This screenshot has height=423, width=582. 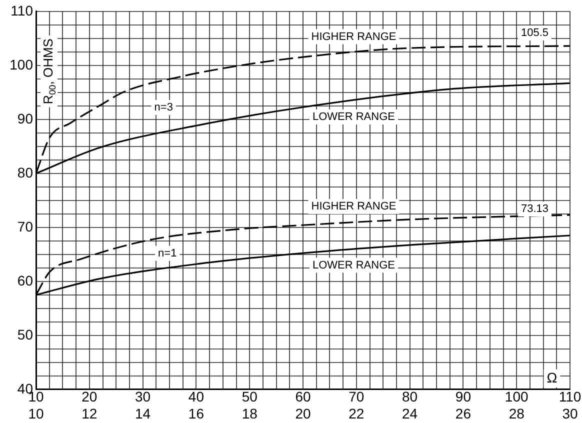 I want to click on x-tick-label: 60, so click(x=303, y=396).